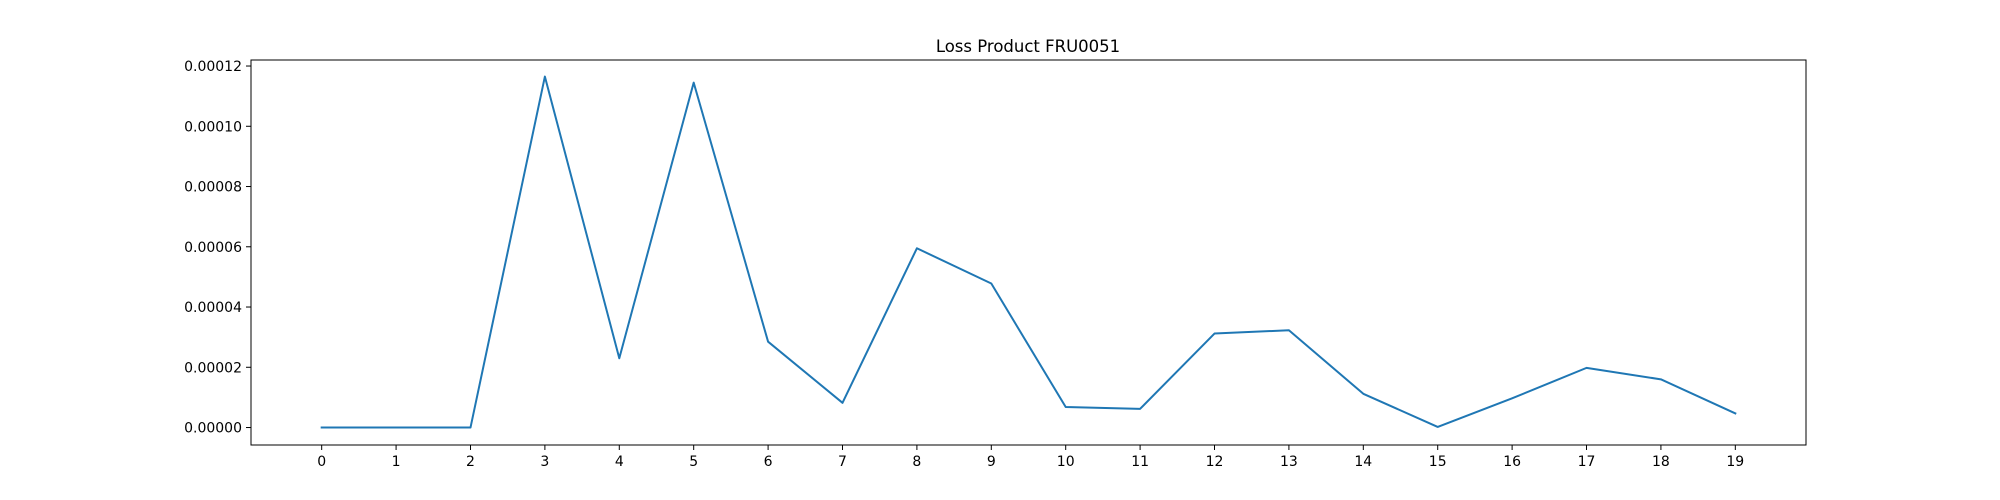 This screenshot has height=500, width=2000. I want to click on x-tick-label: 16, so click(1512, 462).